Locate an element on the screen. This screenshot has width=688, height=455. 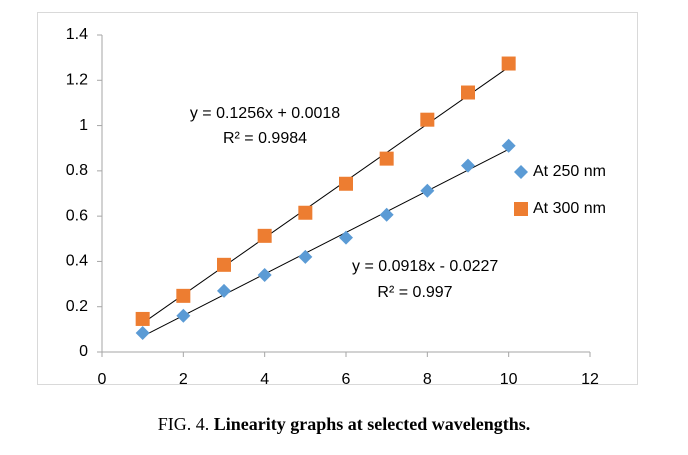
trendline-equation: y = 0.1256x + 0.0018 is located at coordinates (265, 113).